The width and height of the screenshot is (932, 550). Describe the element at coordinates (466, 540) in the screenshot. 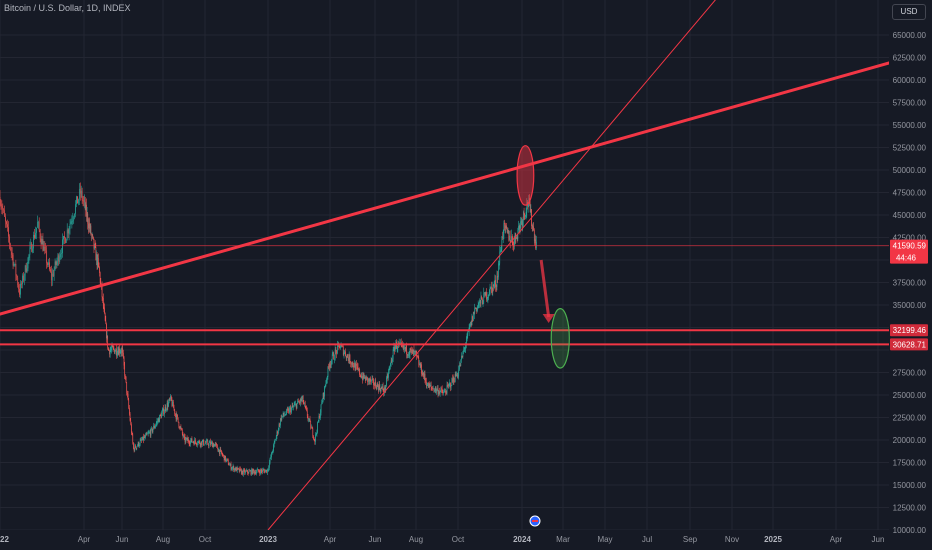

I see `time-scale` at that location.